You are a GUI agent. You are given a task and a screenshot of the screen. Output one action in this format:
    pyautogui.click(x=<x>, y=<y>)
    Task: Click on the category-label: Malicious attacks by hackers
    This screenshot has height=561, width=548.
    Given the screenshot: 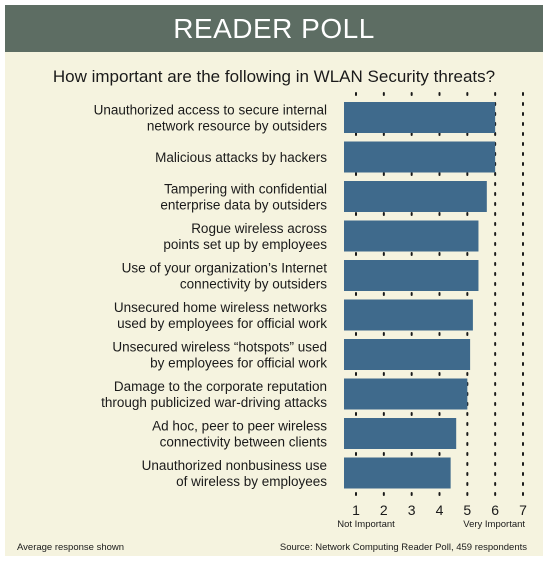 What is the action you would take?
    pyautogui.click(x=241, y=157)
    